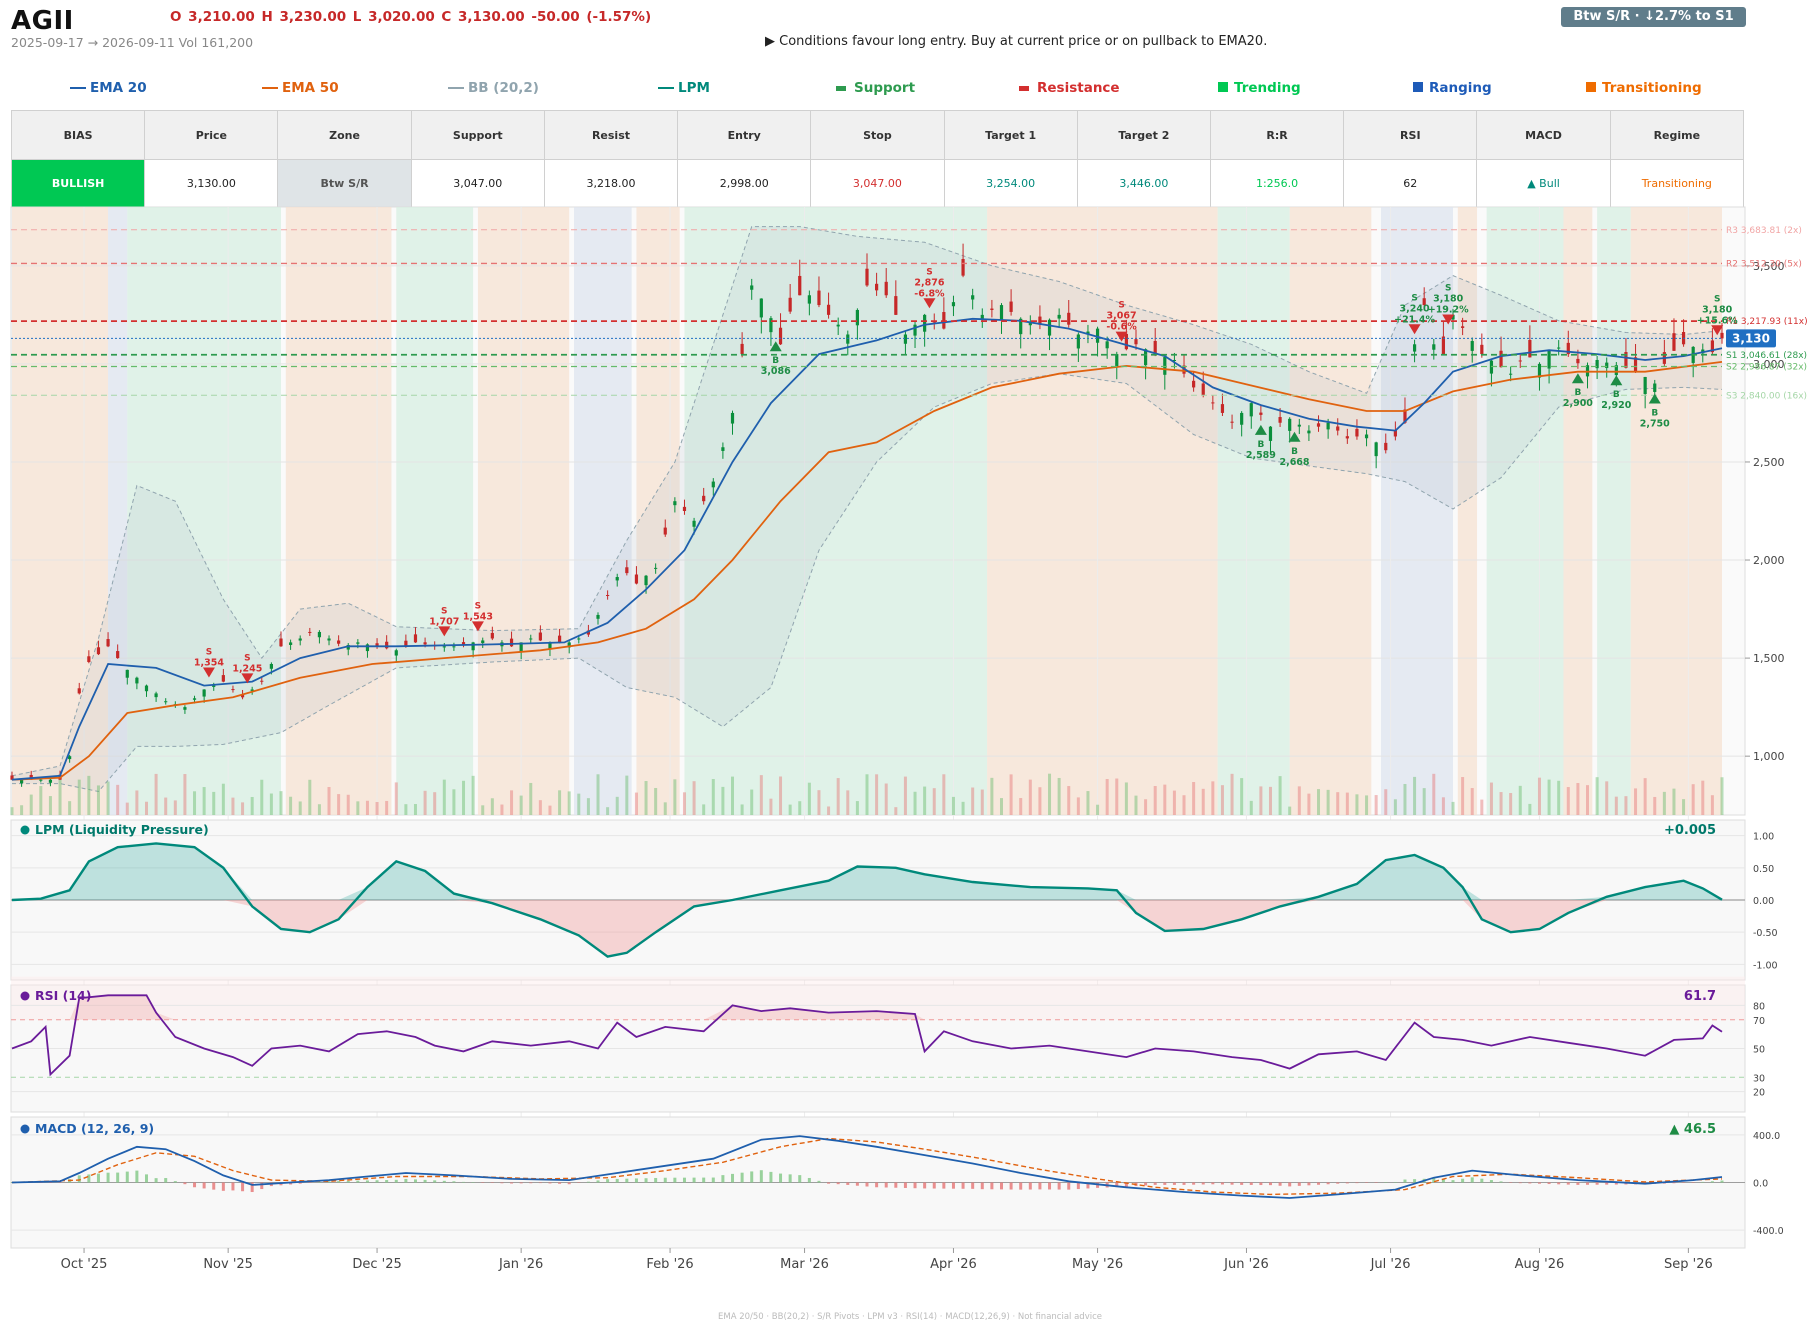  What do you see at coordinates (1246, 1264) in the screenshot?
I see `x-tick-label: Jun '26` at bounding box center [1246, 1264].